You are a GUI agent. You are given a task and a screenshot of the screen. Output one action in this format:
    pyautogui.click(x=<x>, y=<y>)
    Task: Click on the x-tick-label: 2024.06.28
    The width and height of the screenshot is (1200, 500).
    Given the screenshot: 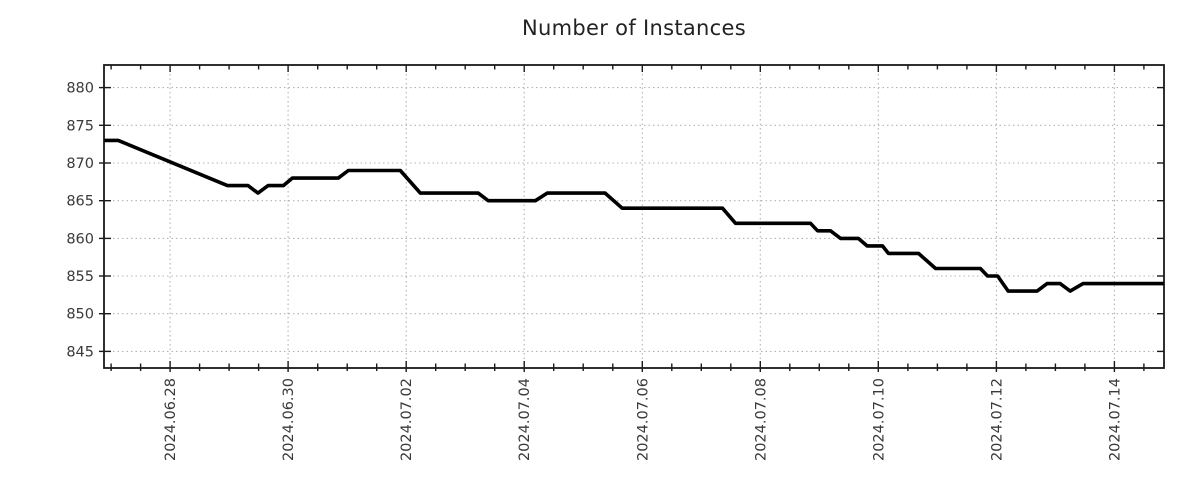 What is the action you would take?
    pyautogui.click(x=171, y=419)
    